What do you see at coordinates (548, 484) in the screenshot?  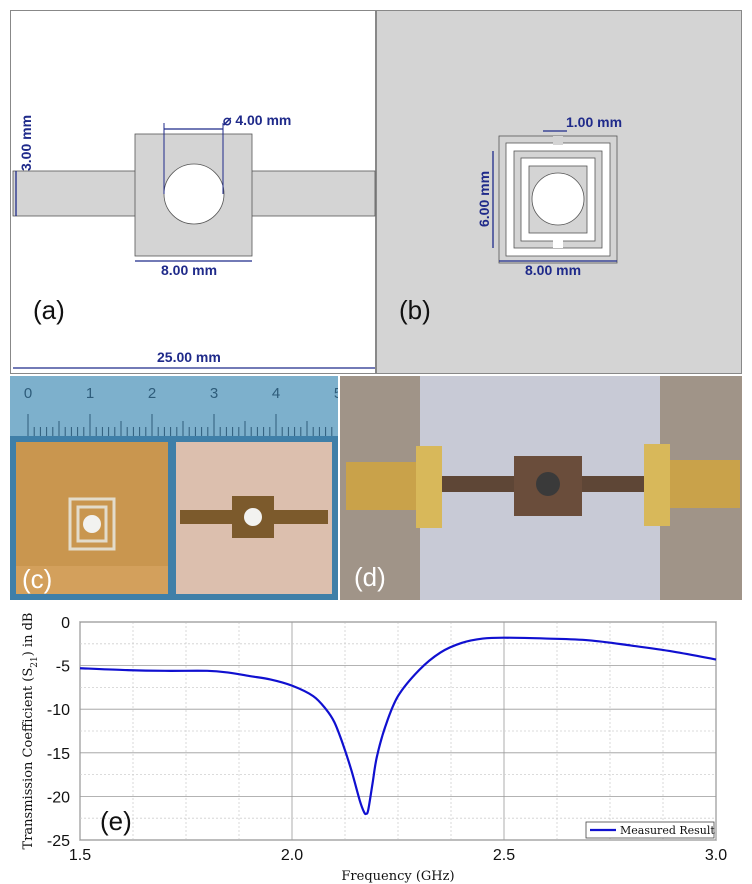 I see `fabricated-hole` at bounding box center [548, 484].